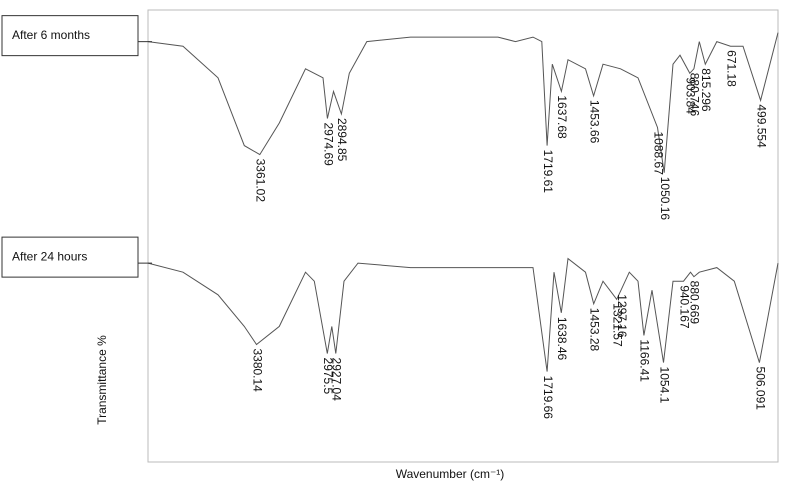  I want to click on peak-label: 1638.46, so click(562, 339).